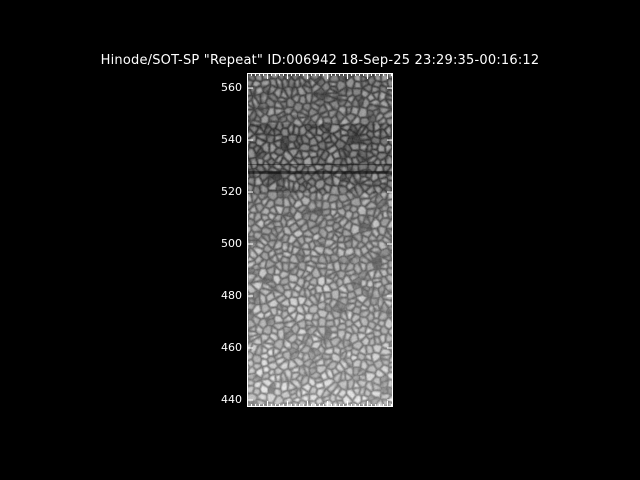 The height and width of the screenshot is (480, 640). What do you see at coordinates (231, 192) in the screenshot?
I see `y-tick-label: 520` at bounding box center [231, 192].